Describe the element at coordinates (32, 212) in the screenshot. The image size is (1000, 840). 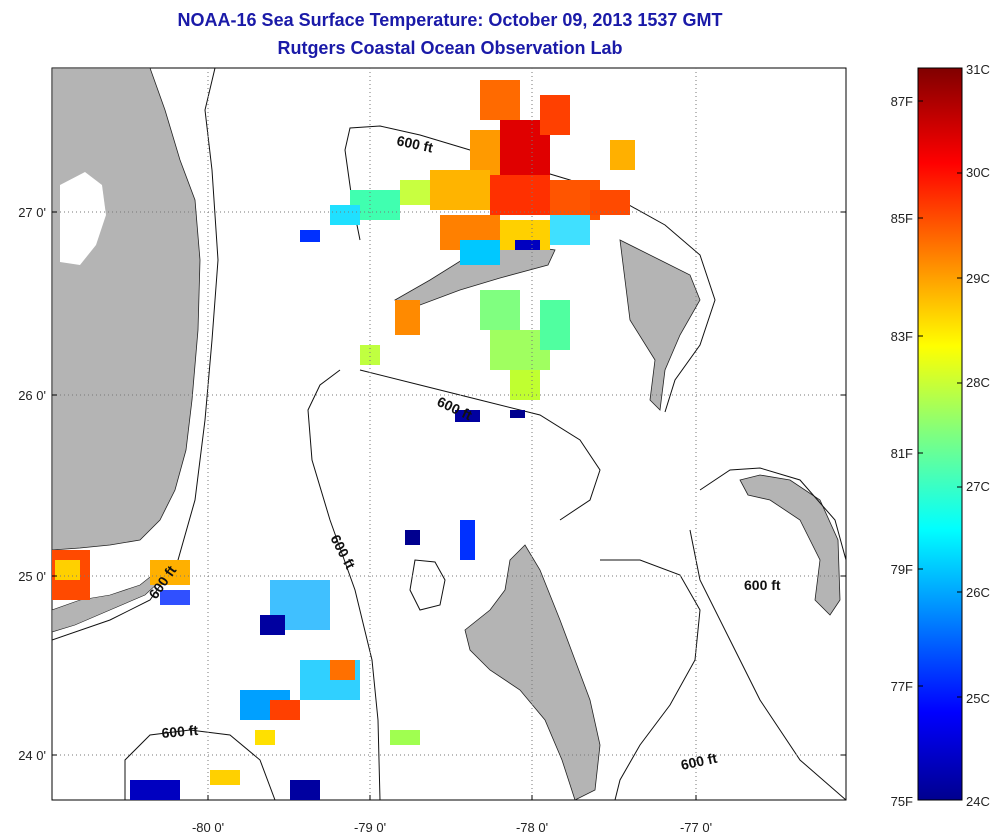
I see `lat-tick-label: 27 0'` at that location.